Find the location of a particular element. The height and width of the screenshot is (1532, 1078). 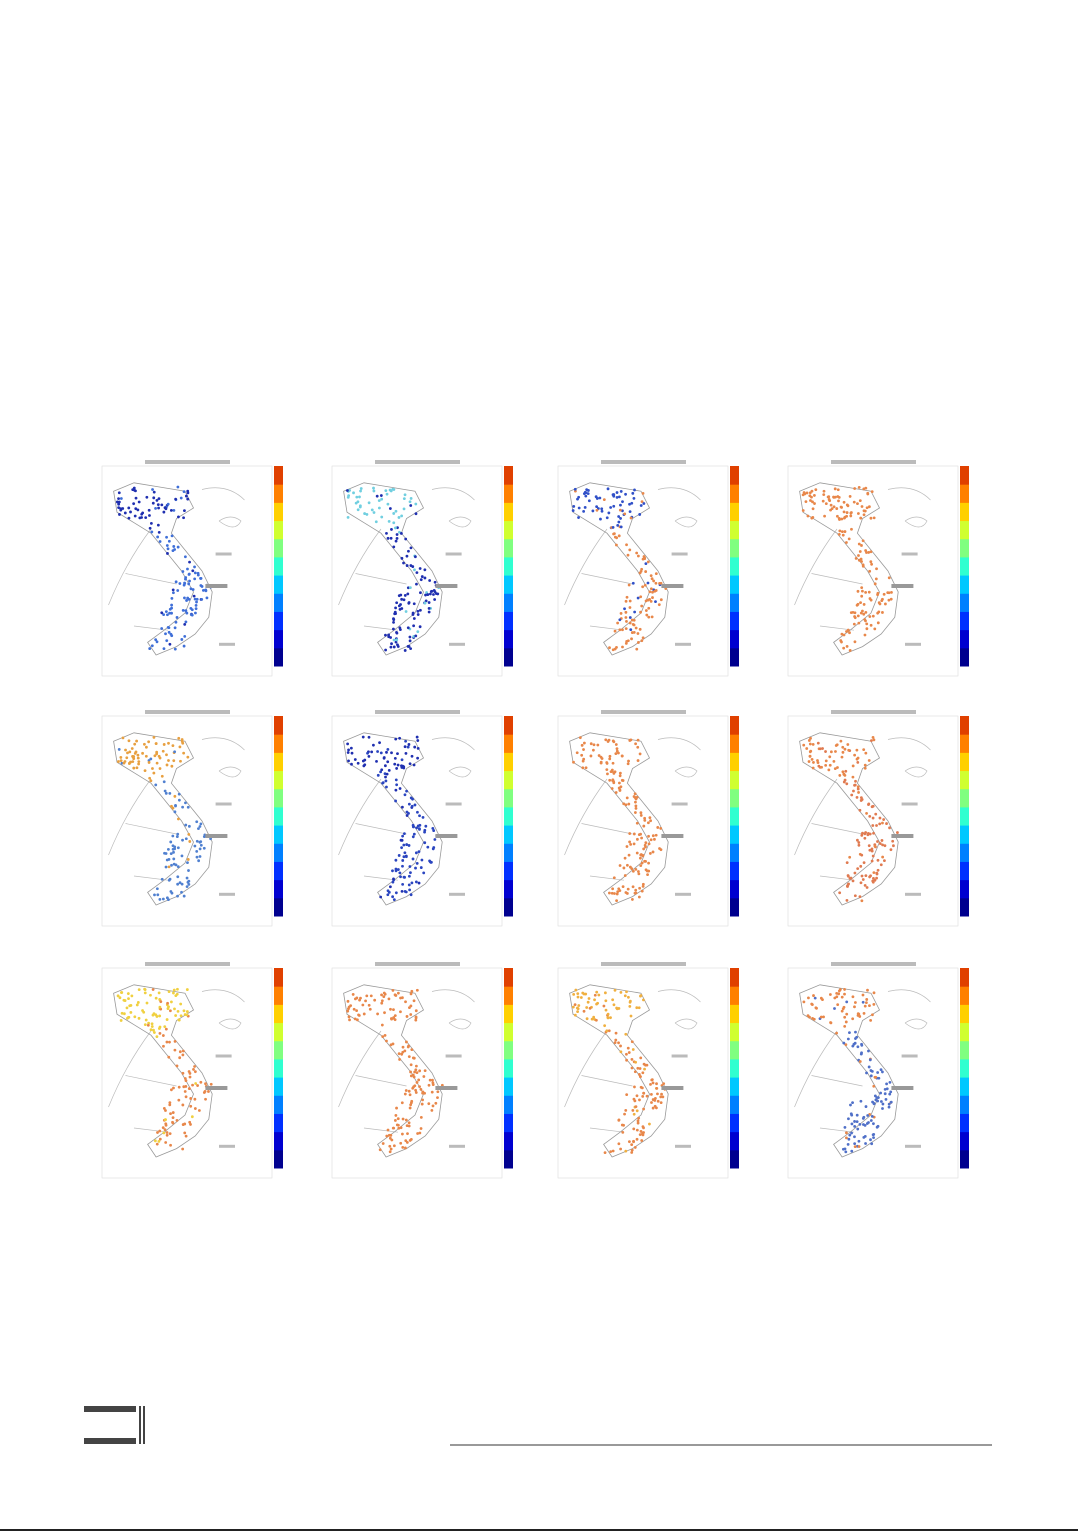

country-outline is located at coordinates (393, 569).